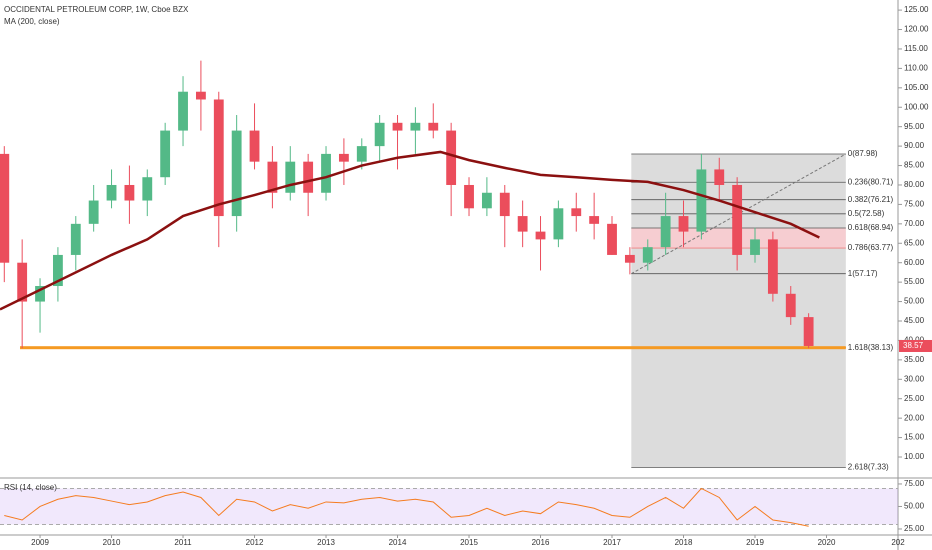 The width and height of the screenshot is (932, 550). I want to click on y-tick-label: 80.00, so click(914, 184).